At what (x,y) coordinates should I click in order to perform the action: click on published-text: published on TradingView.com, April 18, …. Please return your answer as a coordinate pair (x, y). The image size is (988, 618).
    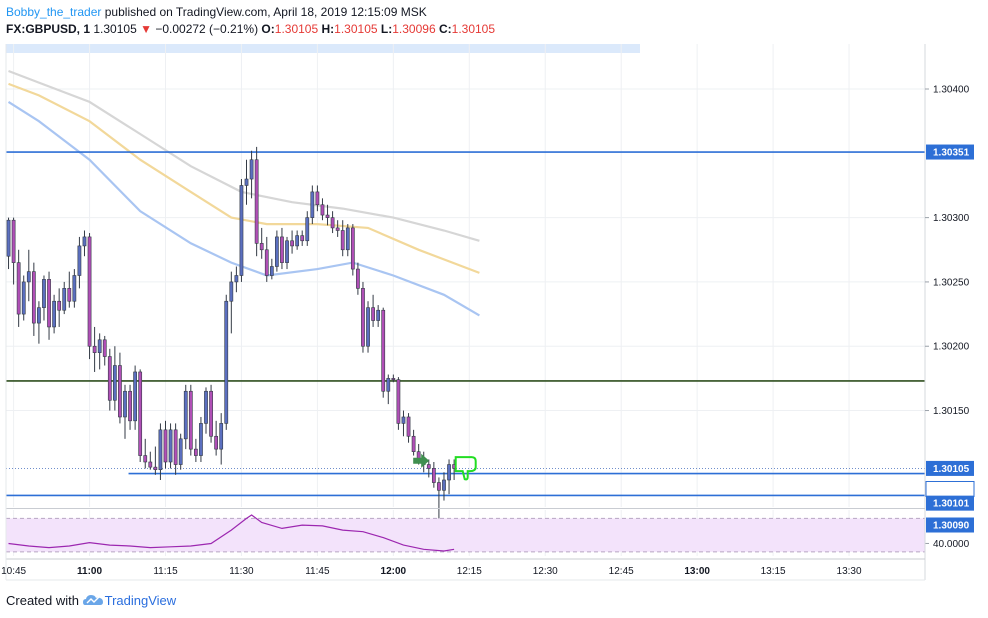
    Looking at the image, I should click on (265, 12).